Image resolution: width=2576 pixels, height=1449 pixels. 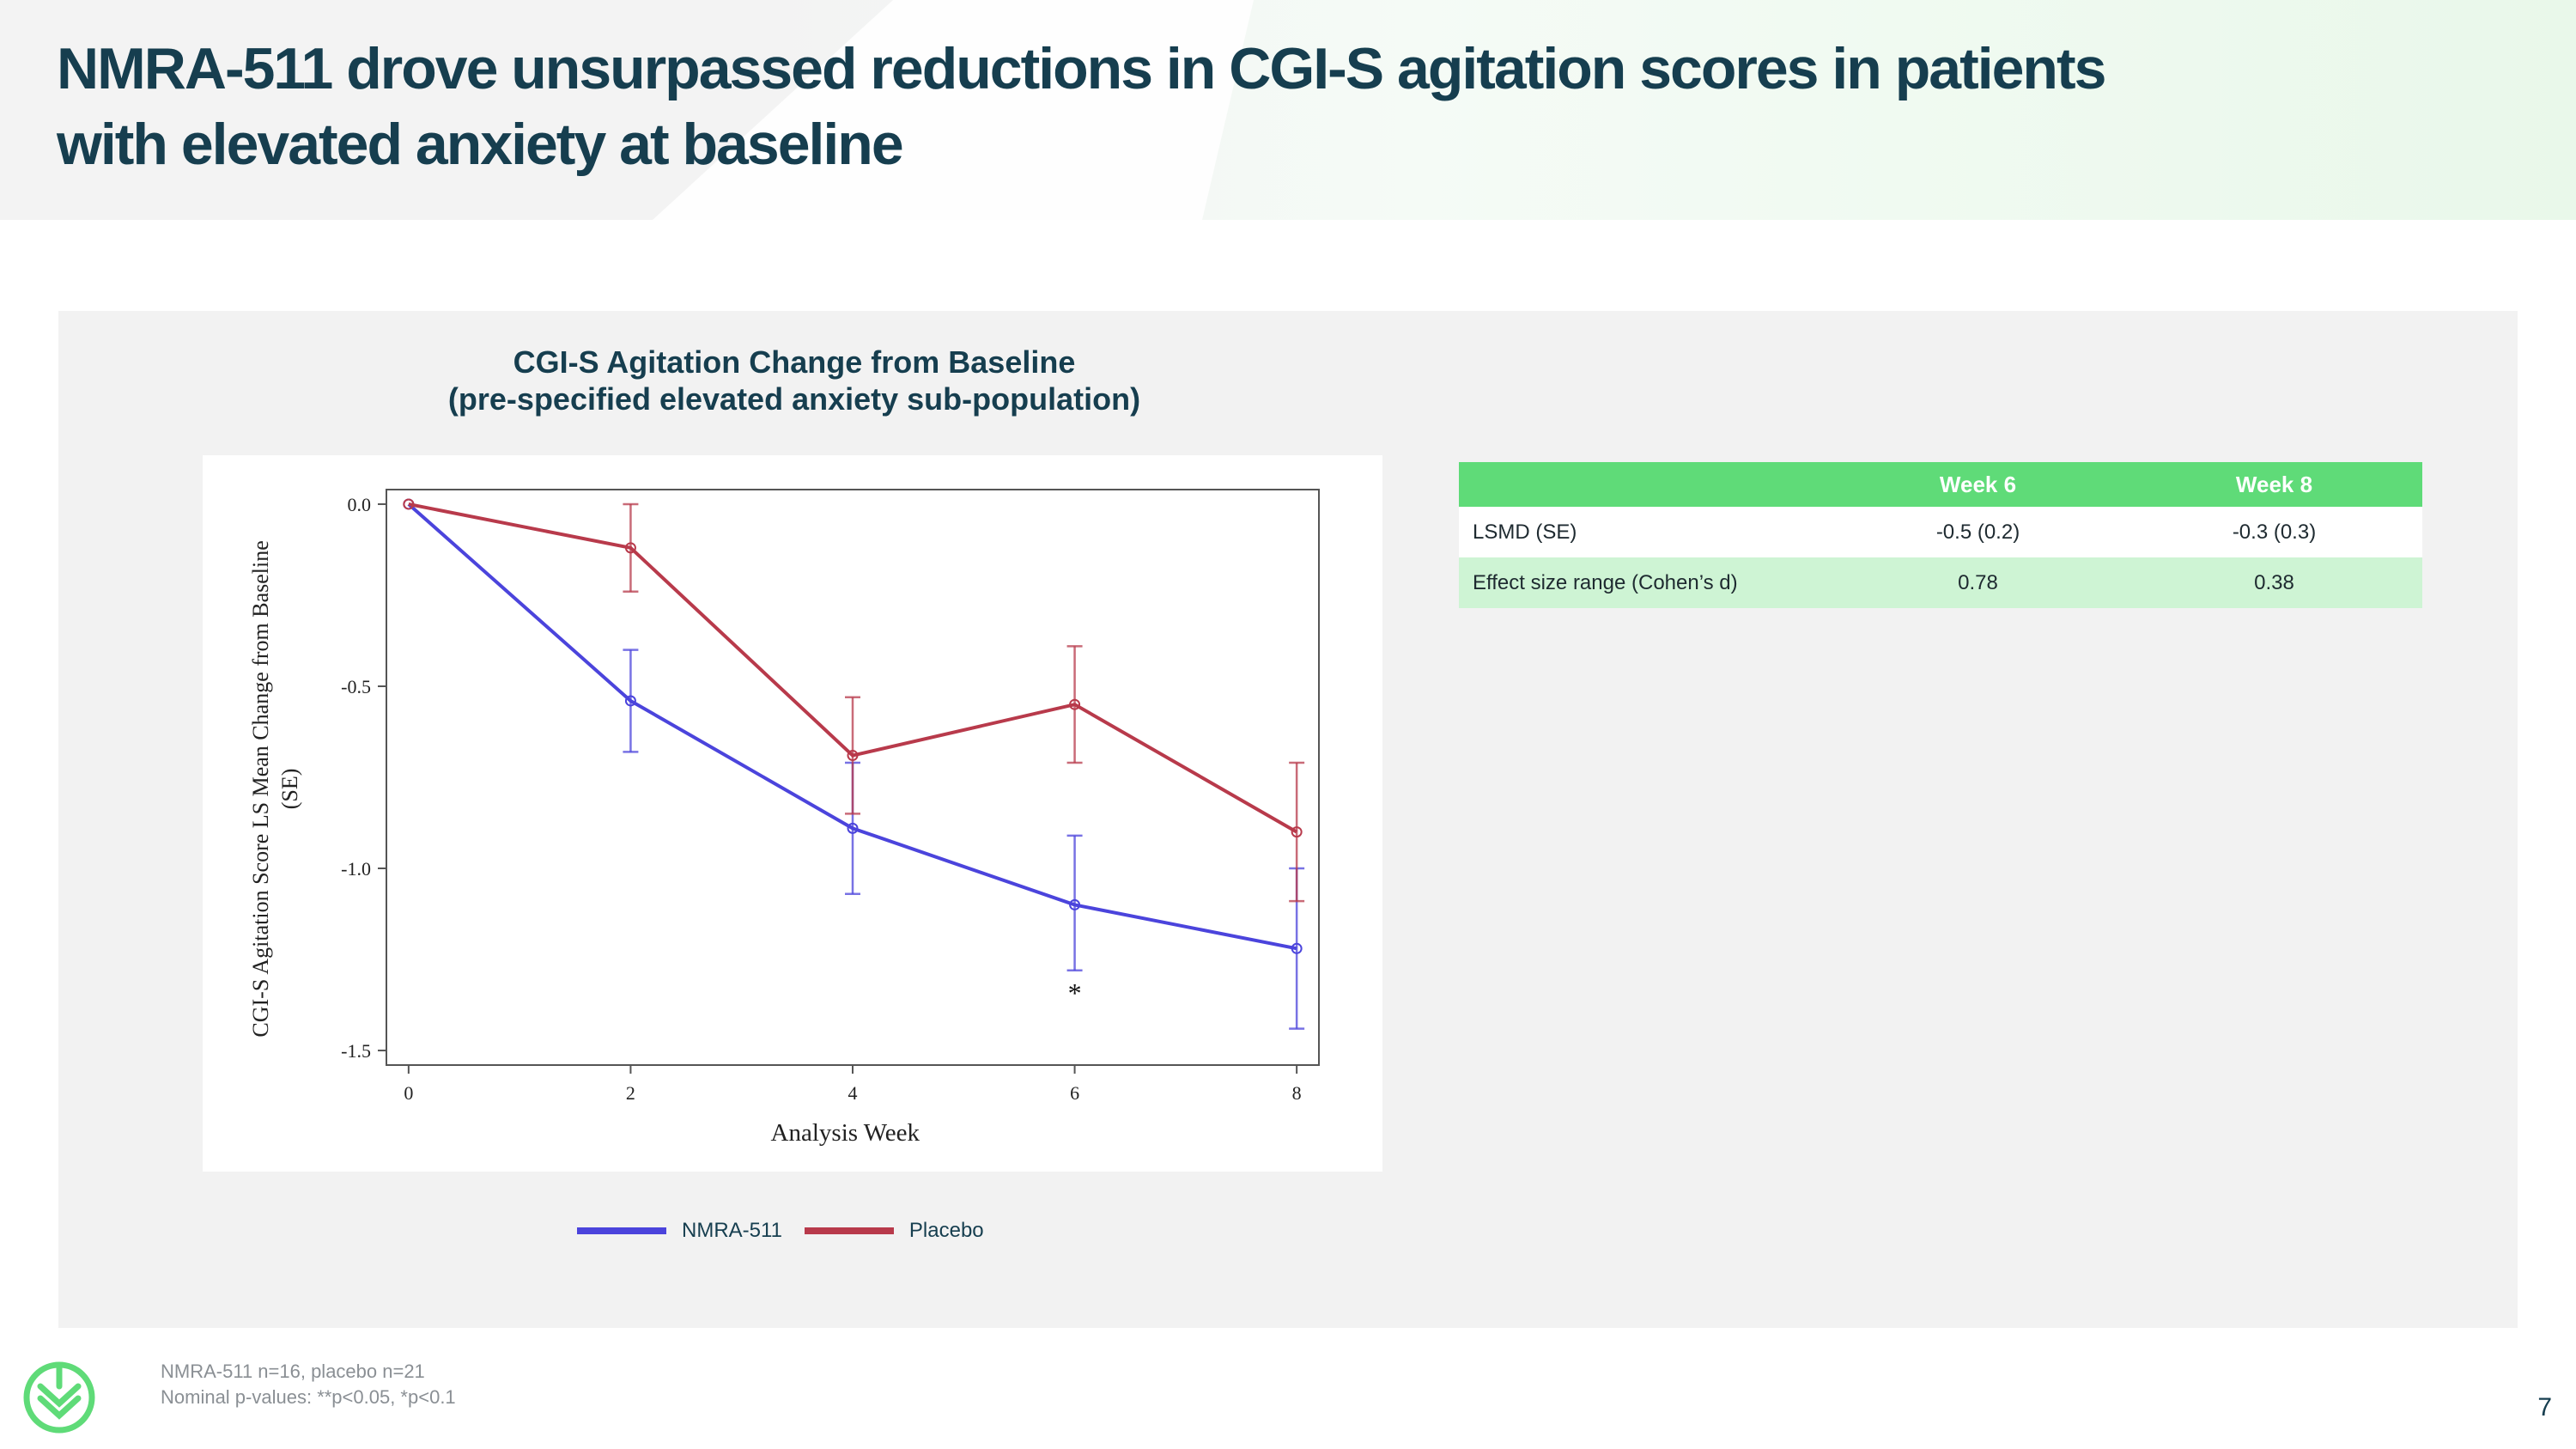 I want to click on table-cell-week6: -0.5 (0.2), so click(x=1978, y=532).